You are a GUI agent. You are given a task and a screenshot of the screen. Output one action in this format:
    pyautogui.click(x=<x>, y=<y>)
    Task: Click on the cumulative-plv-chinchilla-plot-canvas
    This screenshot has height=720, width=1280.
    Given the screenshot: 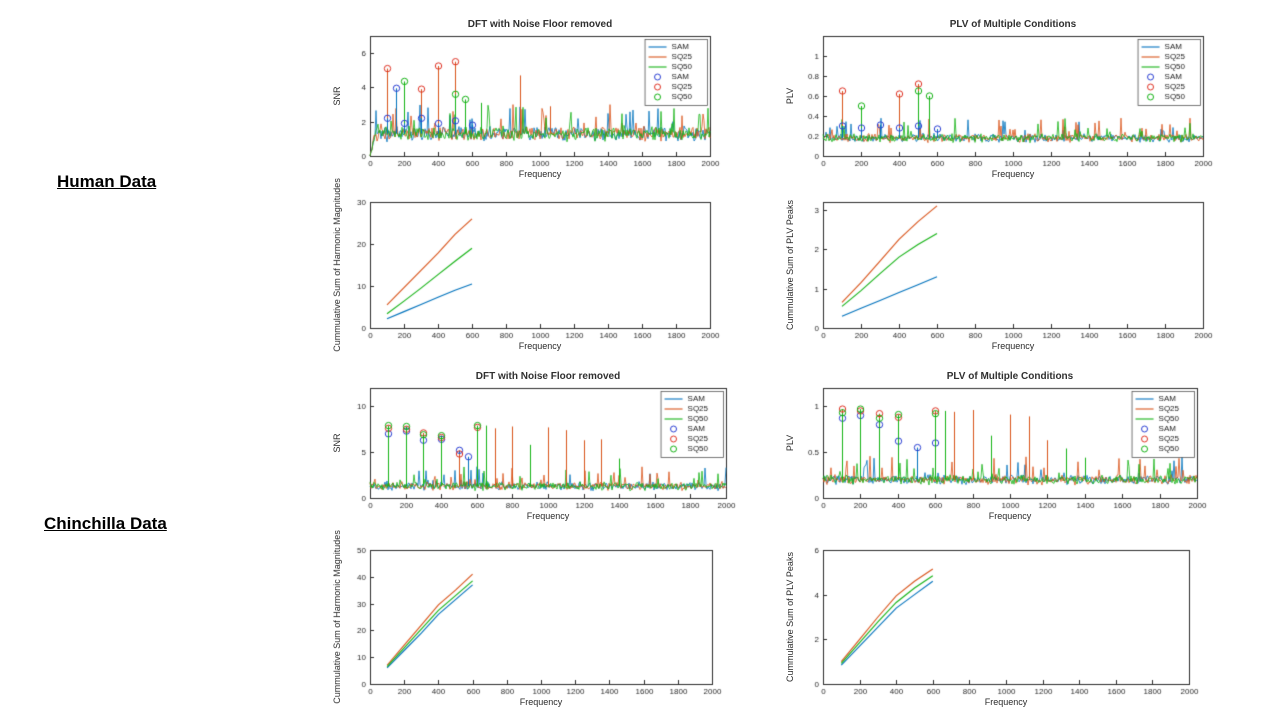 What is the action you would take?
    pyautogui.click(x=1000, y=626)
    